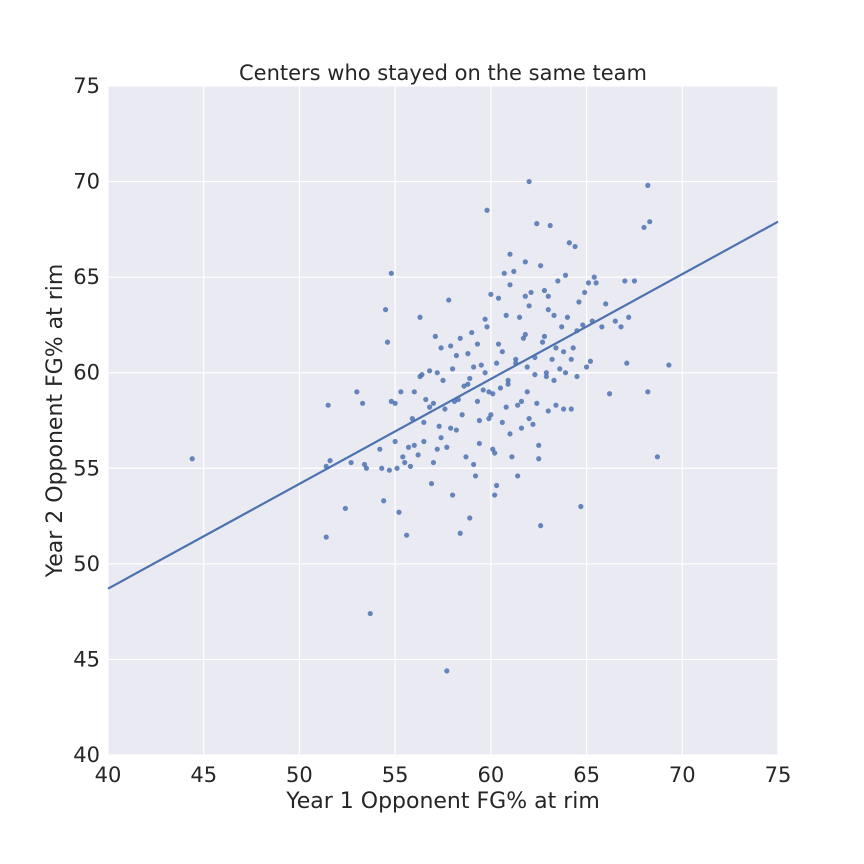 Image resolution: width=864 pixels, height=864 pixels. What do you see at coordinates (442, 801) in the screenshot?
I see `x-axis-label: Year 1 Opponent FG% at rim` at bounding box center [442, 801].